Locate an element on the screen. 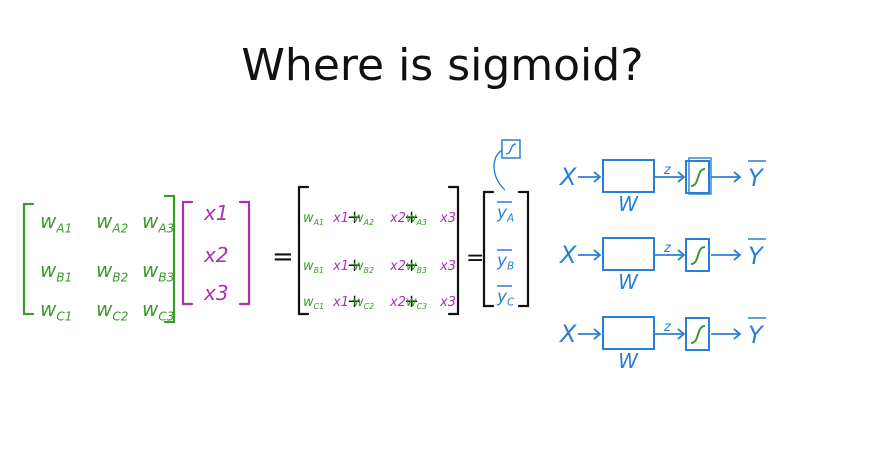 The image size is (885, 474). weight-cell-1-2: wA2 is located at coordinates (112, 222).